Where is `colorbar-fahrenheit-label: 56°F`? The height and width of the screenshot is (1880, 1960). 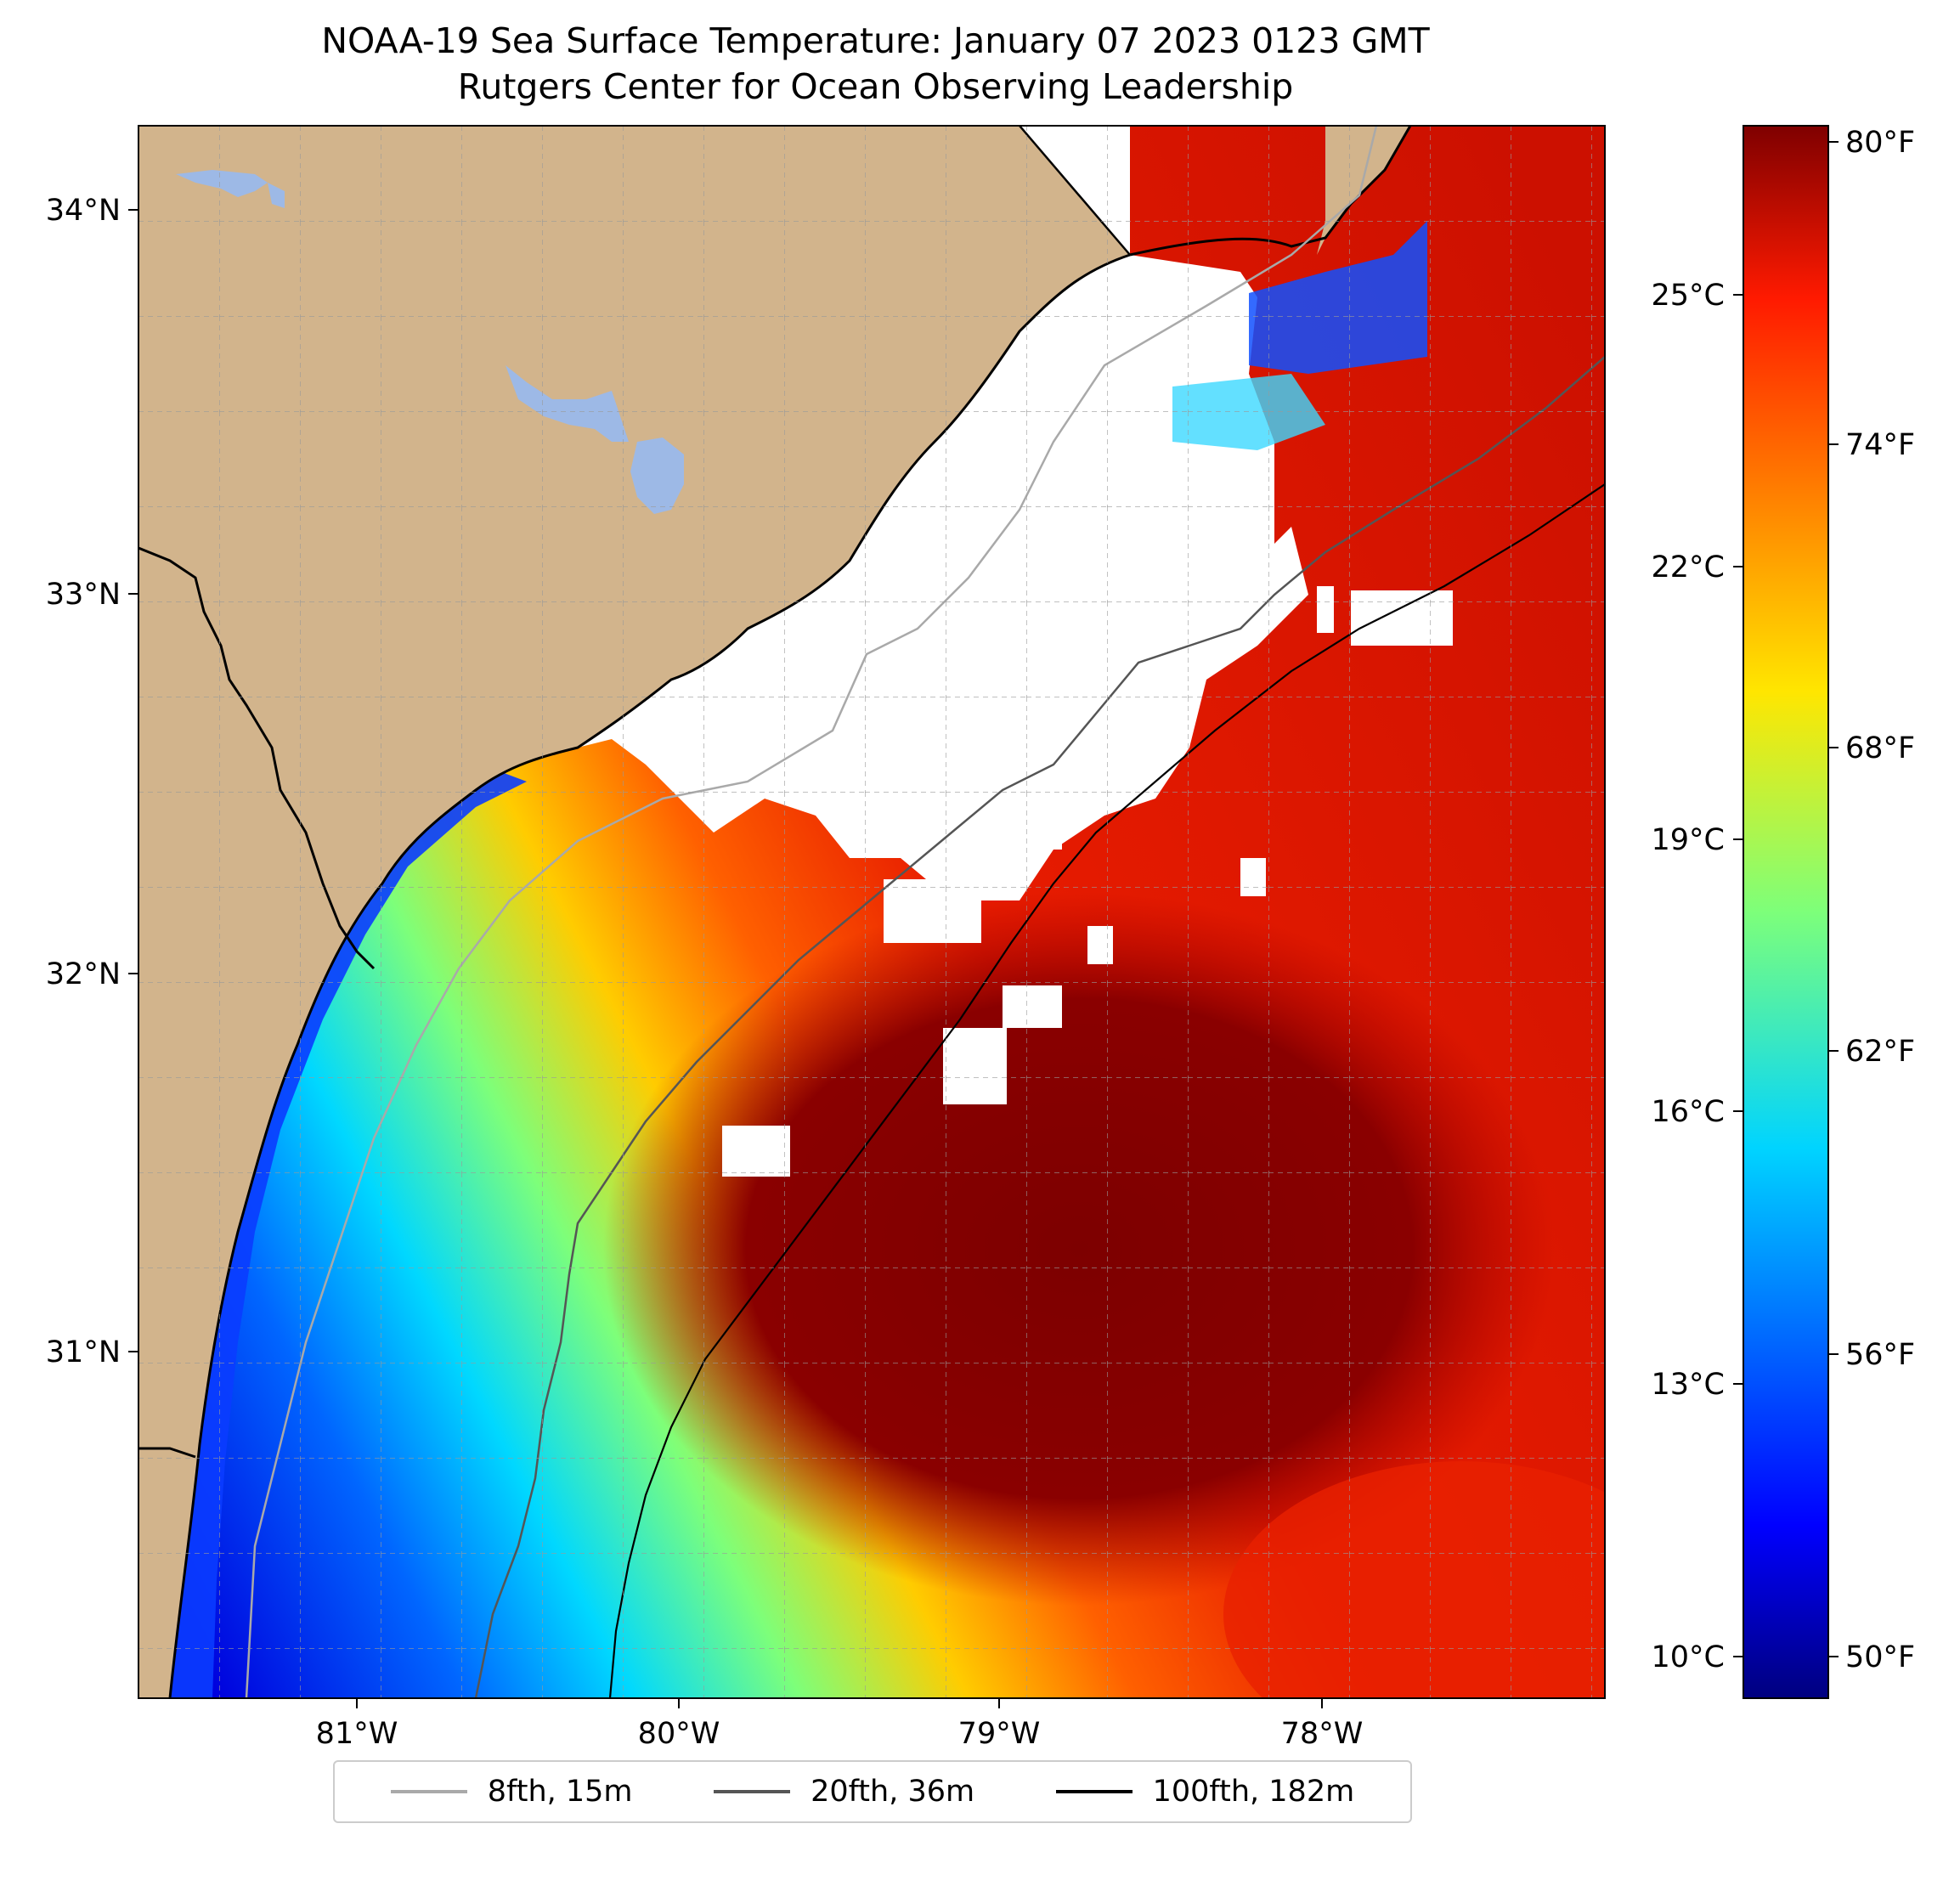 colorbar-fahrenheit-label: 56°F is located at coordinates (1880, 1355).